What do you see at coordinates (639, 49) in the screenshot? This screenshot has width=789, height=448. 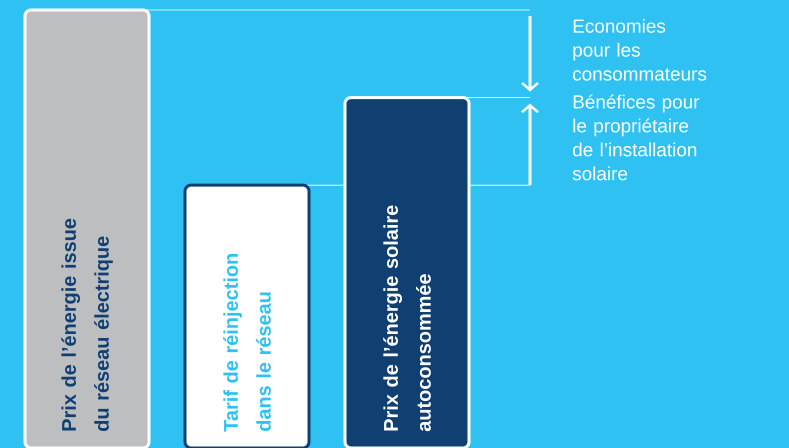 I see `text: Economies pour les consommateurs` at bounding box center [639, 49].